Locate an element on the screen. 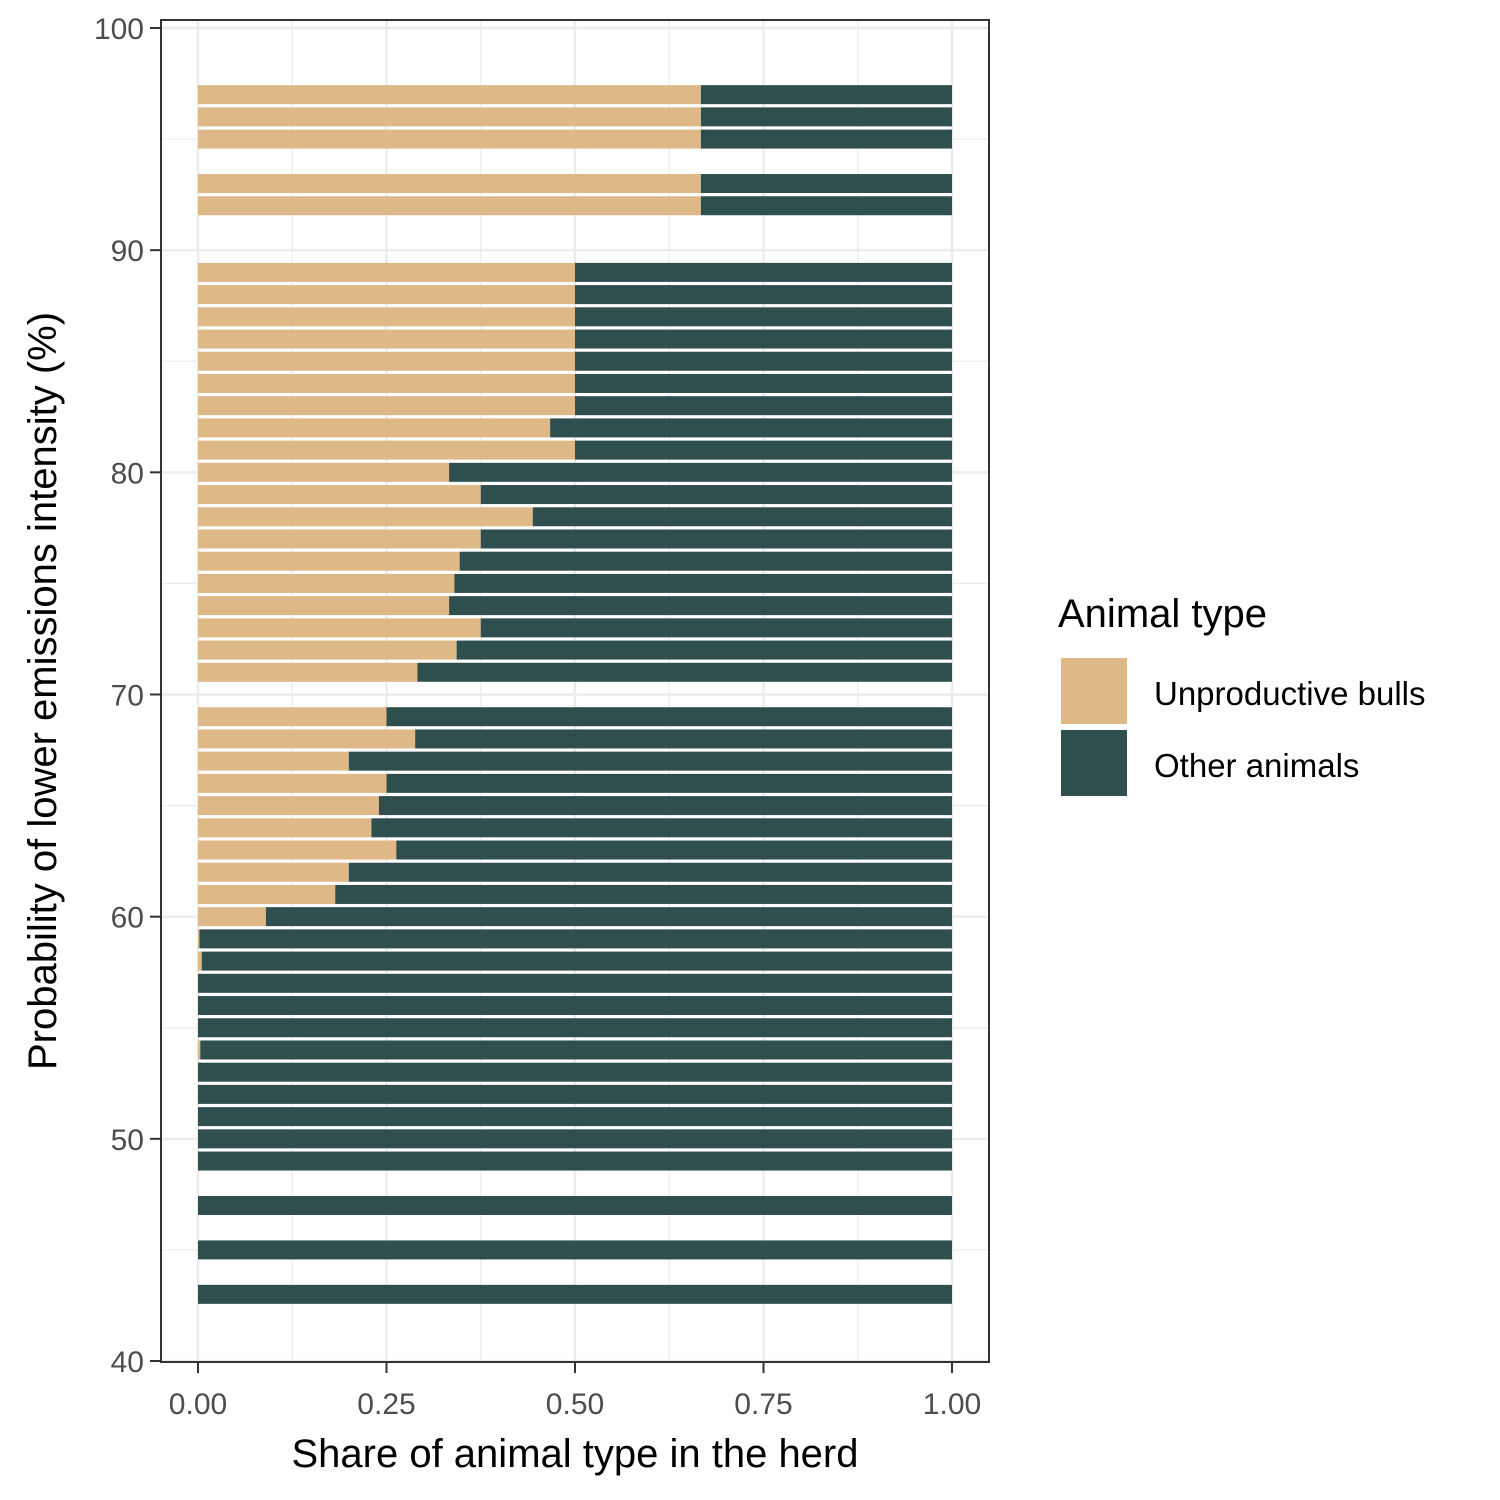  legend-label-other-animals: Other animals is located at coordinates (1256, 765).